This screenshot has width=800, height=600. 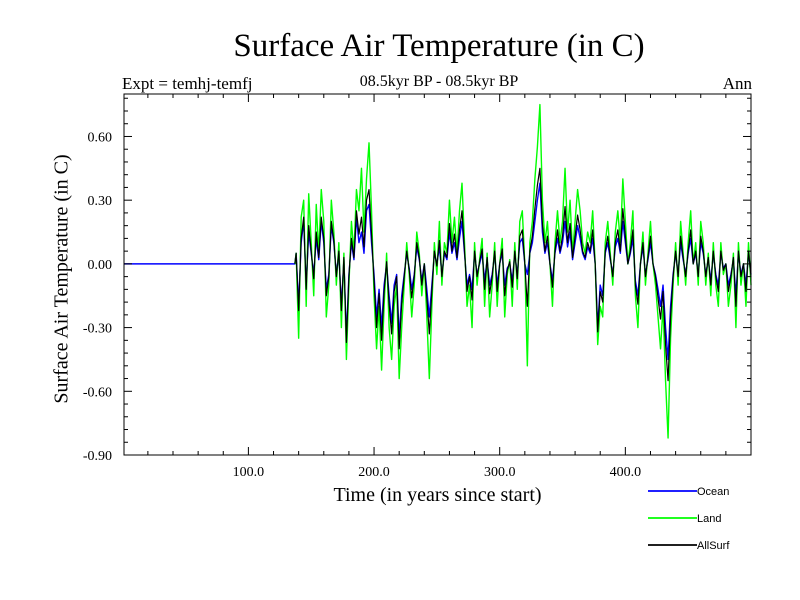 I want to click on y-tick-label: -0.60, so click(x=97, y=392).